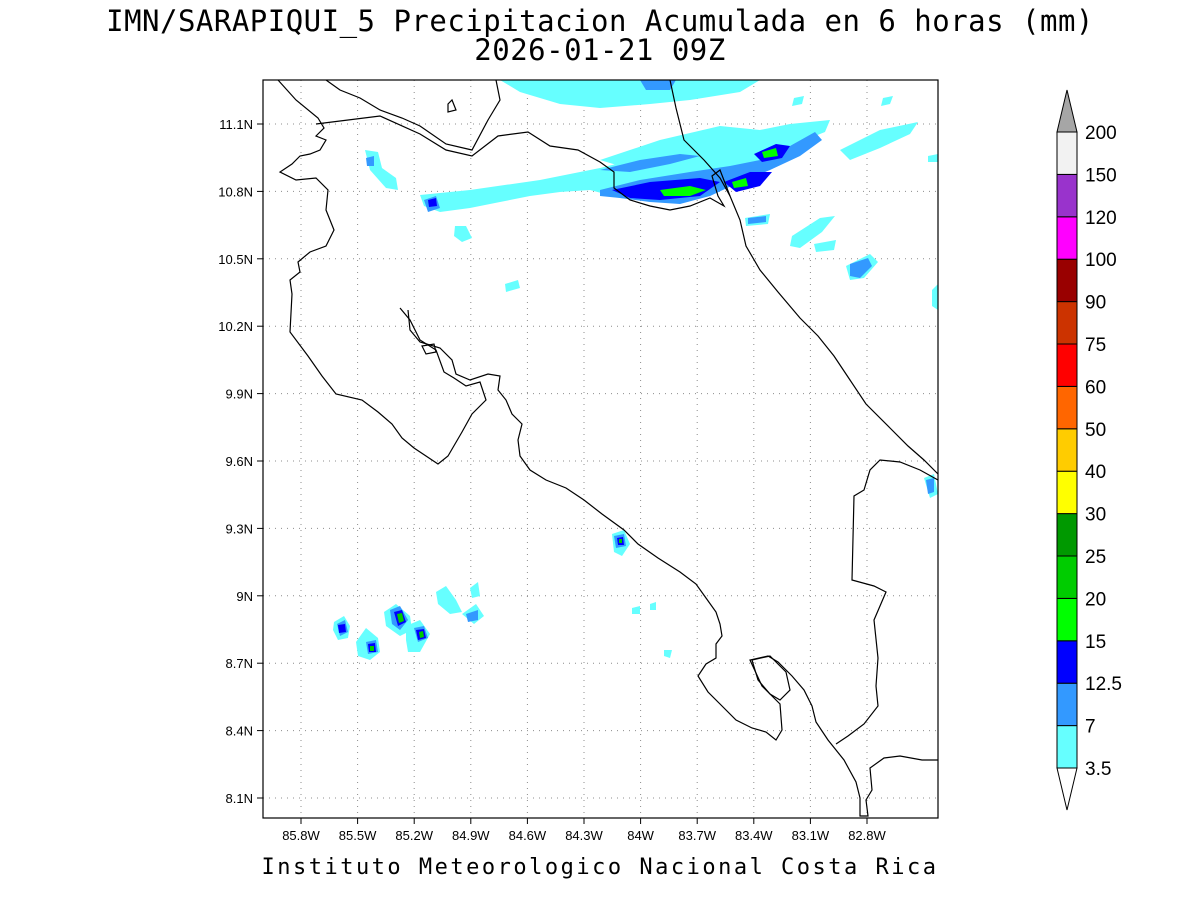 The height and width of the screenshot is (900, 1200). What do you see at coordinates (1095, 387) in the screenshot?
I see `colorbar-label: 60` at bounding box center [1095, 387].